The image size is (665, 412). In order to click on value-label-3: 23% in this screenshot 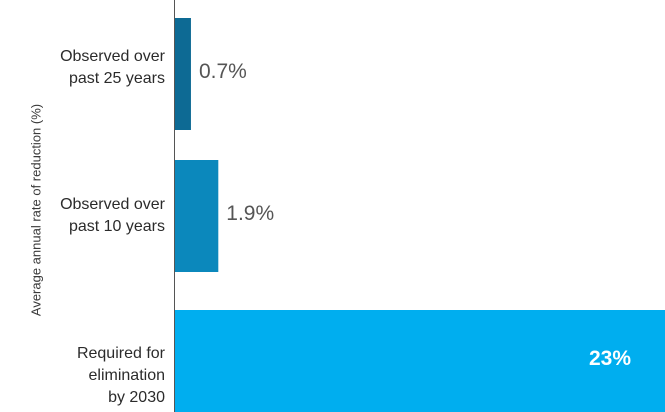, I will do `click(610, 358)`.